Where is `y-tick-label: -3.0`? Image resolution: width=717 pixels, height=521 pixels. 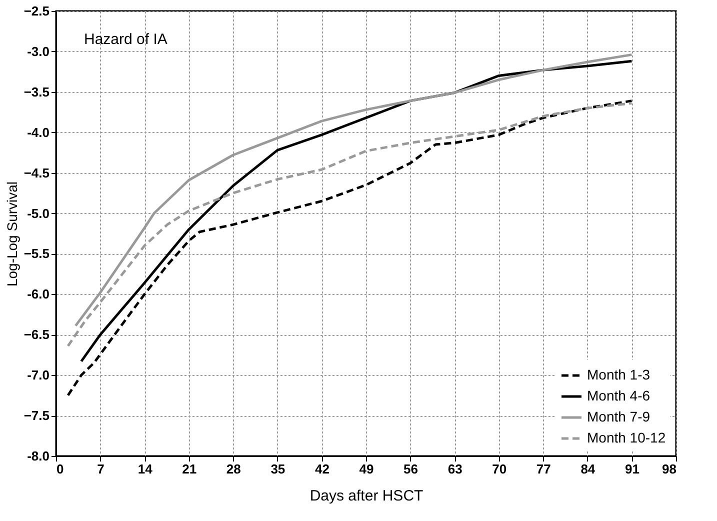
y-tick-label: -3.0 is located at coordinates (38, 51).